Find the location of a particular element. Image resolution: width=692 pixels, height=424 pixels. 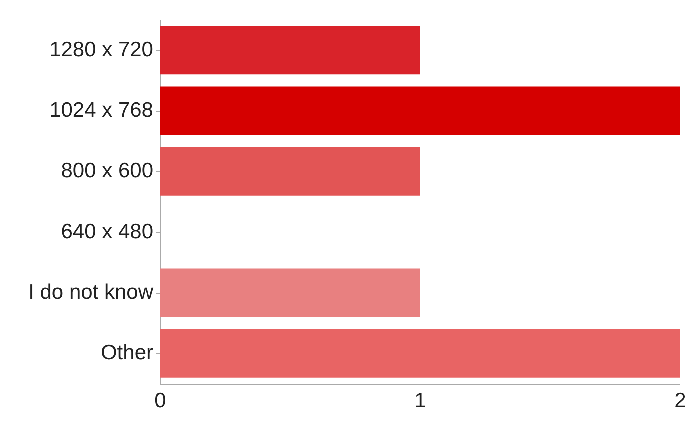

y-tick-label: I do not know is located at coordinates (91, 292).